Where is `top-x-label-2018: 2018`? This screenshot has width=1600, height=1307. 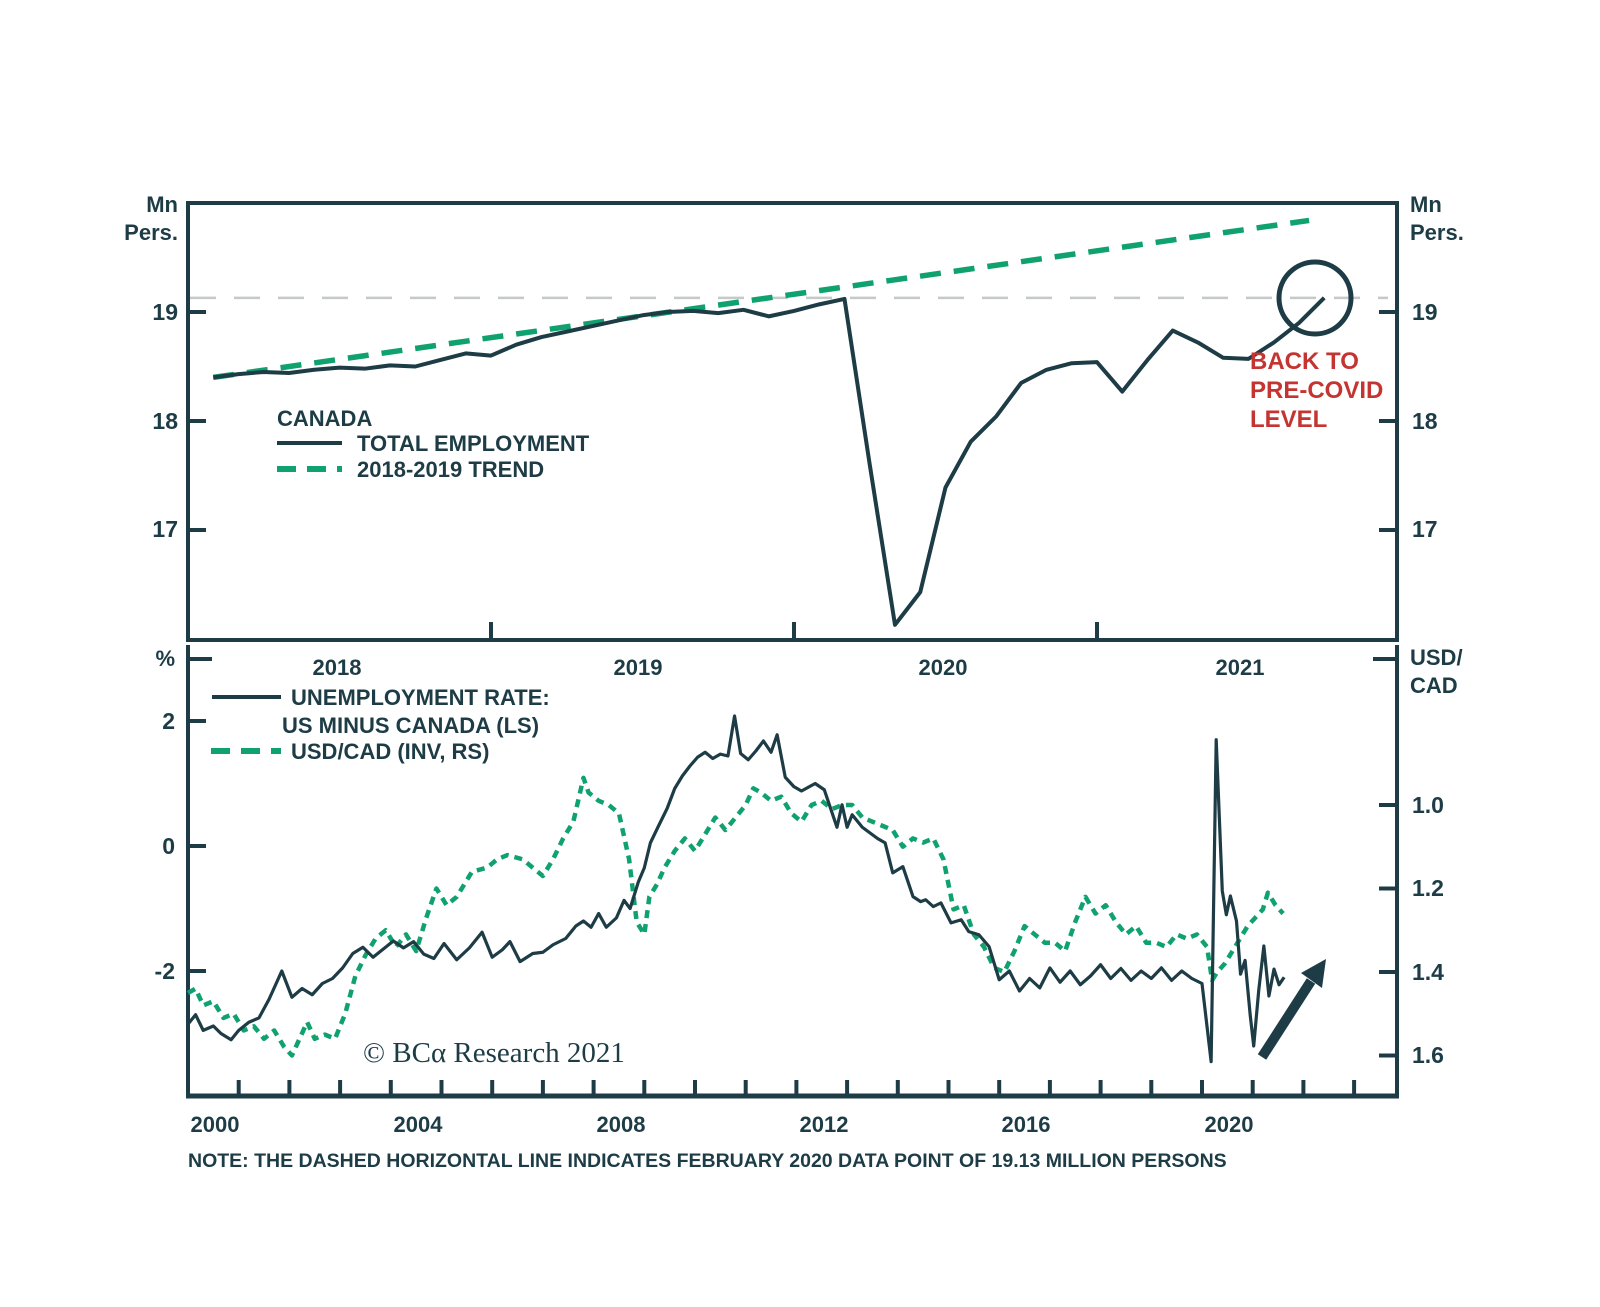
top-x-label-2018: 2018 is located at coordinates (337, 667).